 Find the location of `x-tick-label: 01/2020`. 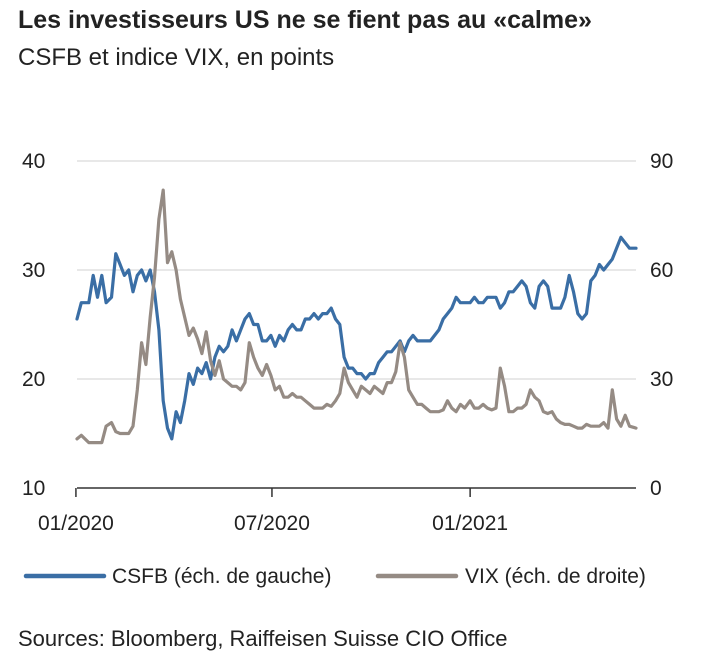

x-tick-label: 01/2020 is located at coordinates (76, 523).